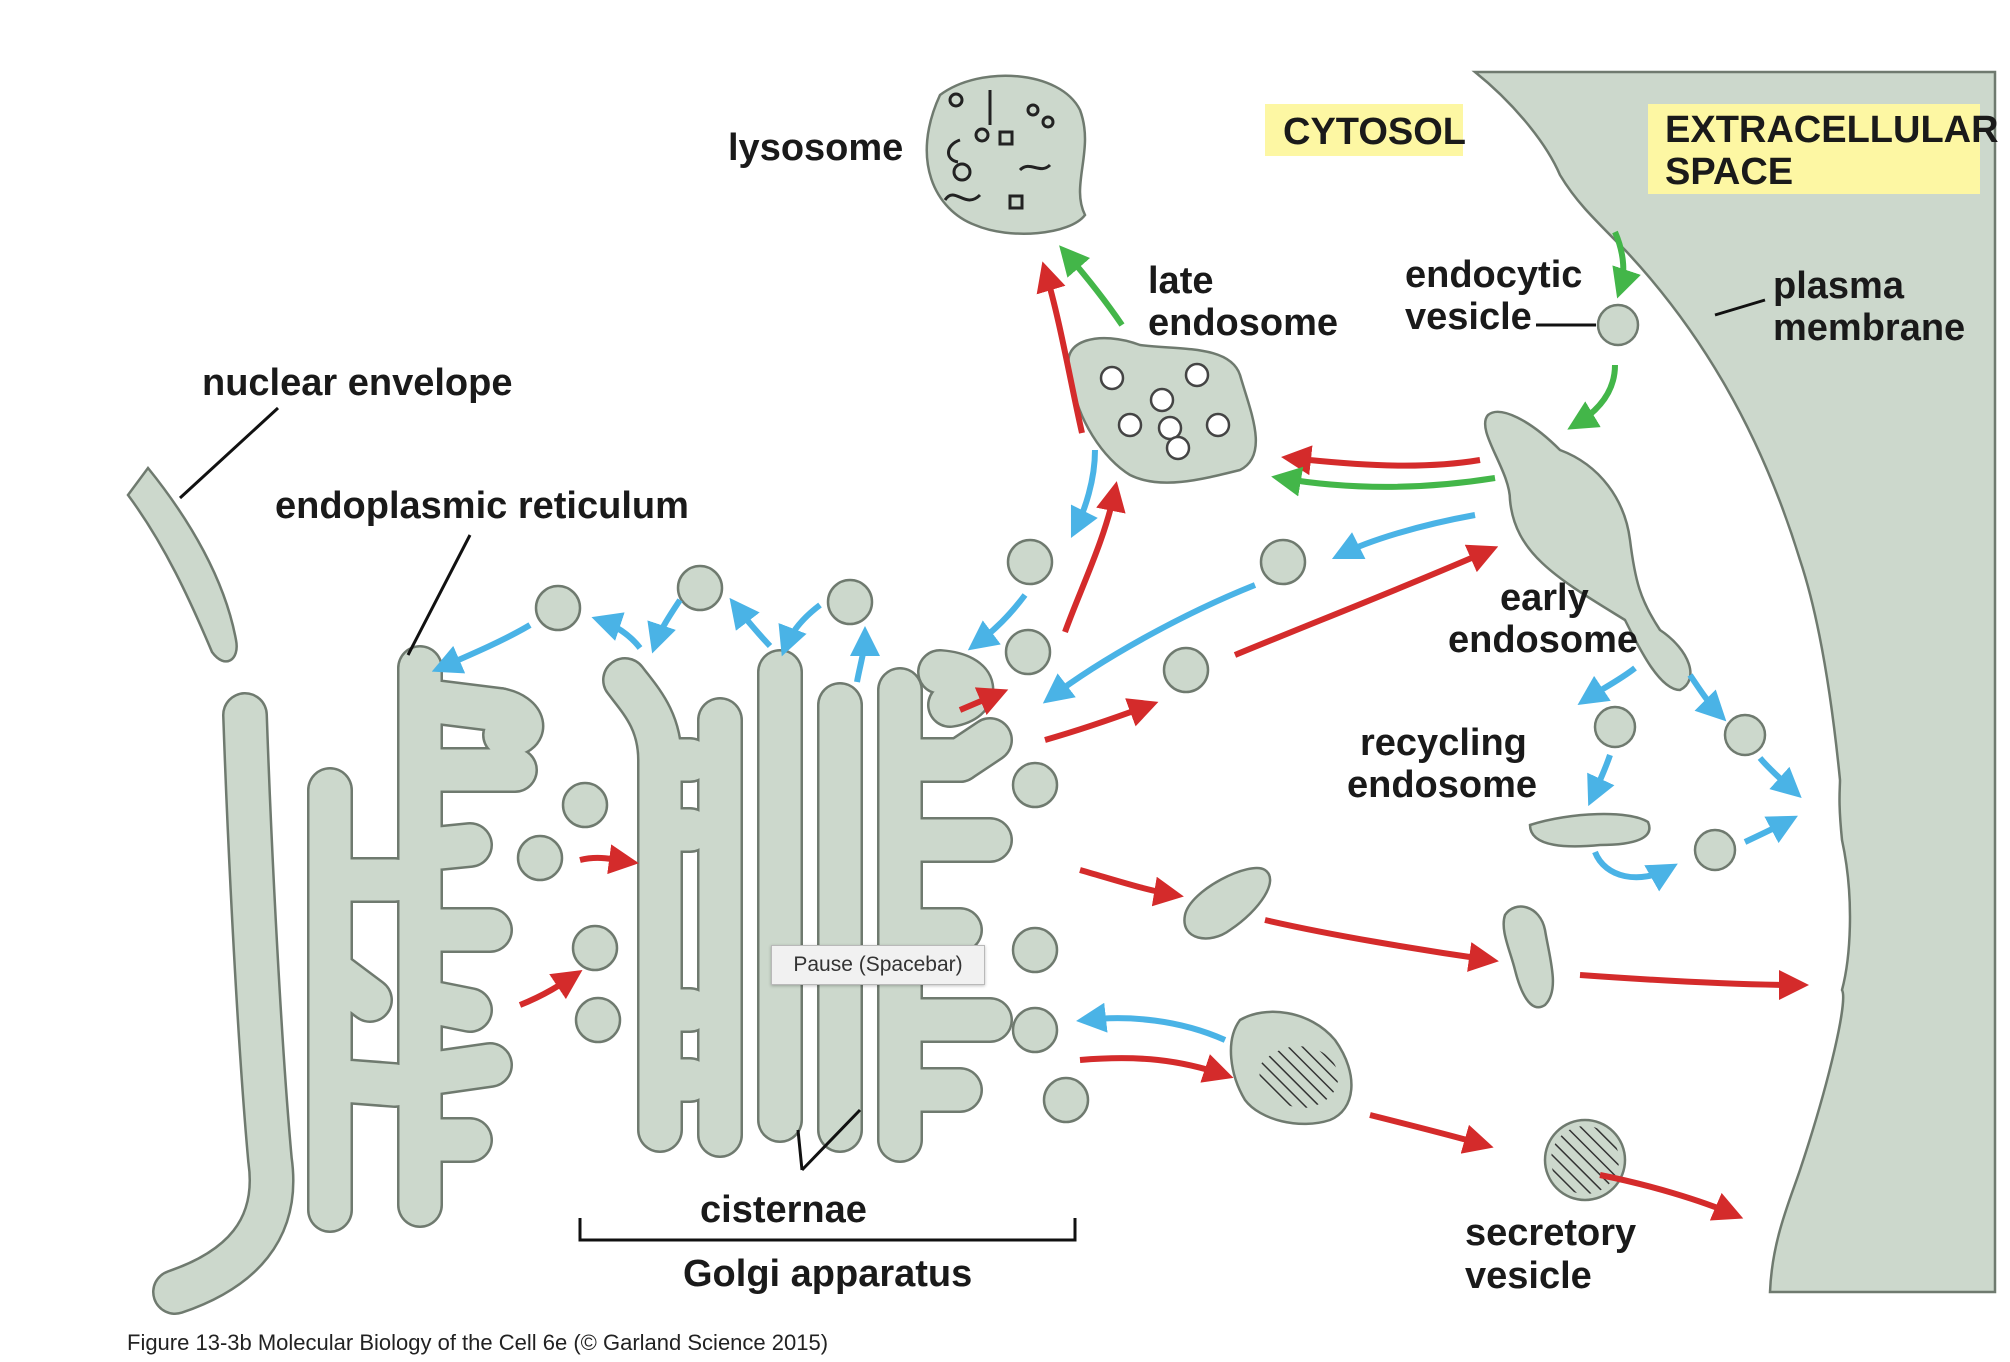 The image size is (2010, 1362). What do you see at coordinates (1839, 286) in the screenshot?
I see `label-plasma-membrane-1: plasma` at bounding box center [1839, 286].